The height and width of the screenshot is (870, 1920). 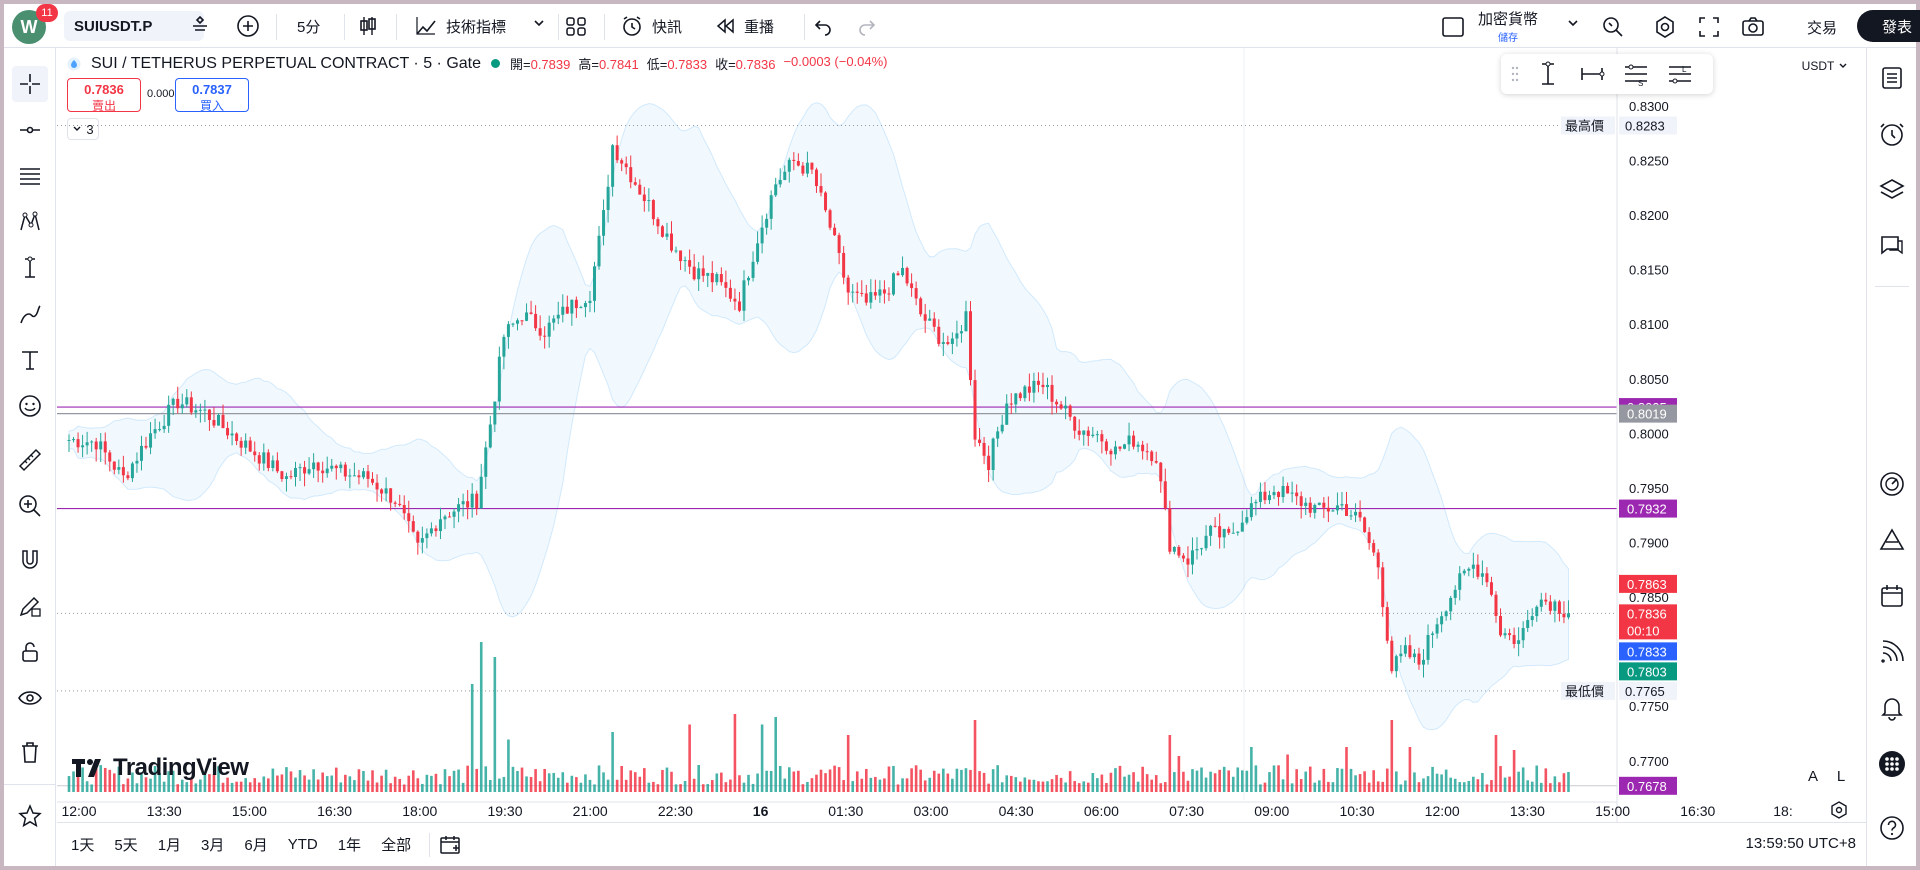 I want to click on ideas-button, so click(x=1892, y=540).